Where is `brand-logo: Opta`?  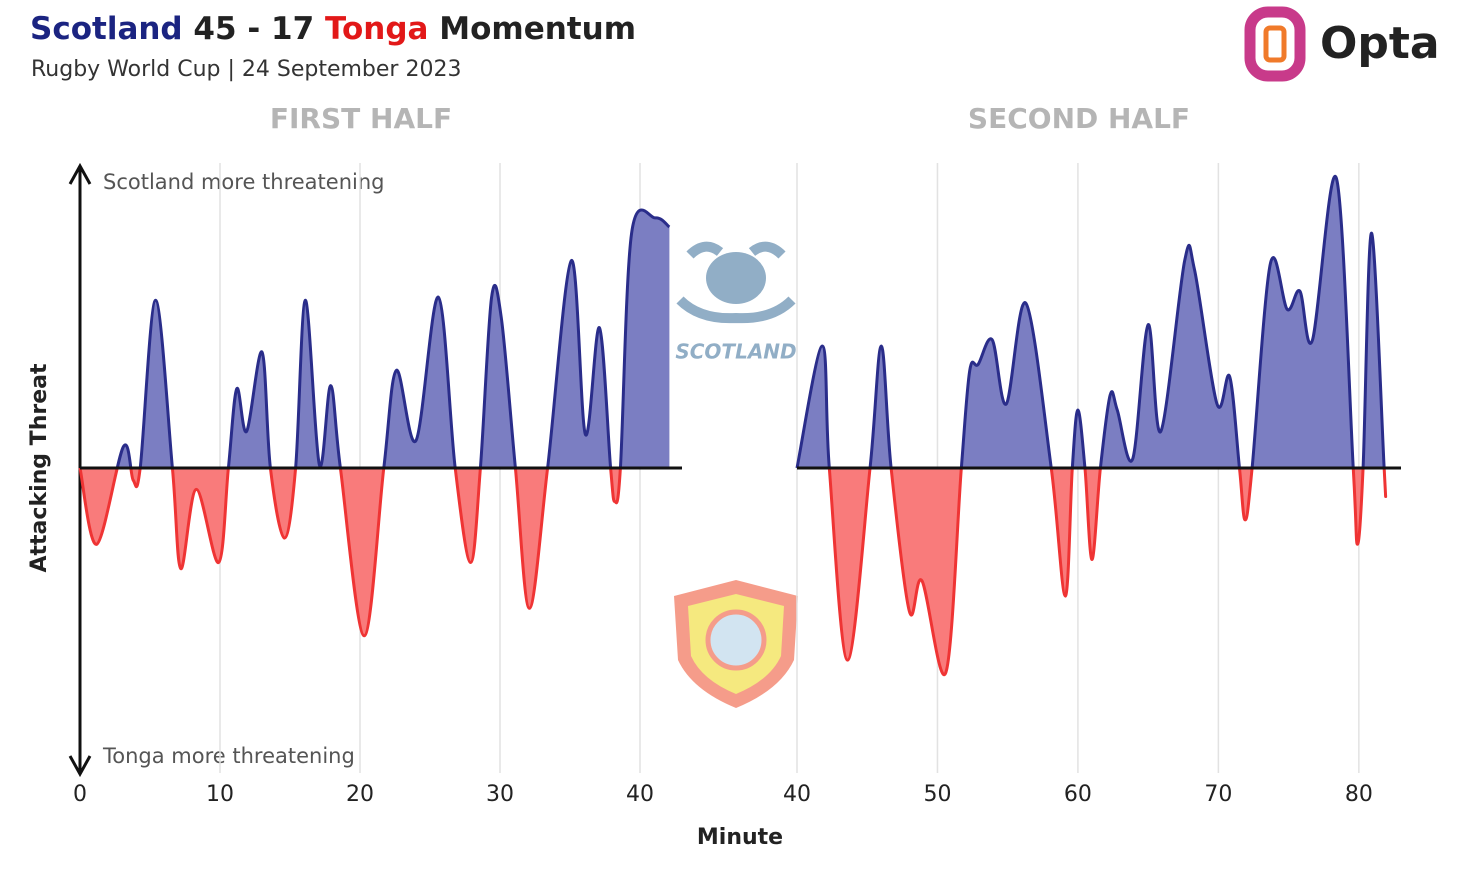
brand-logo: Opta is located at coordinates (1342, 44).